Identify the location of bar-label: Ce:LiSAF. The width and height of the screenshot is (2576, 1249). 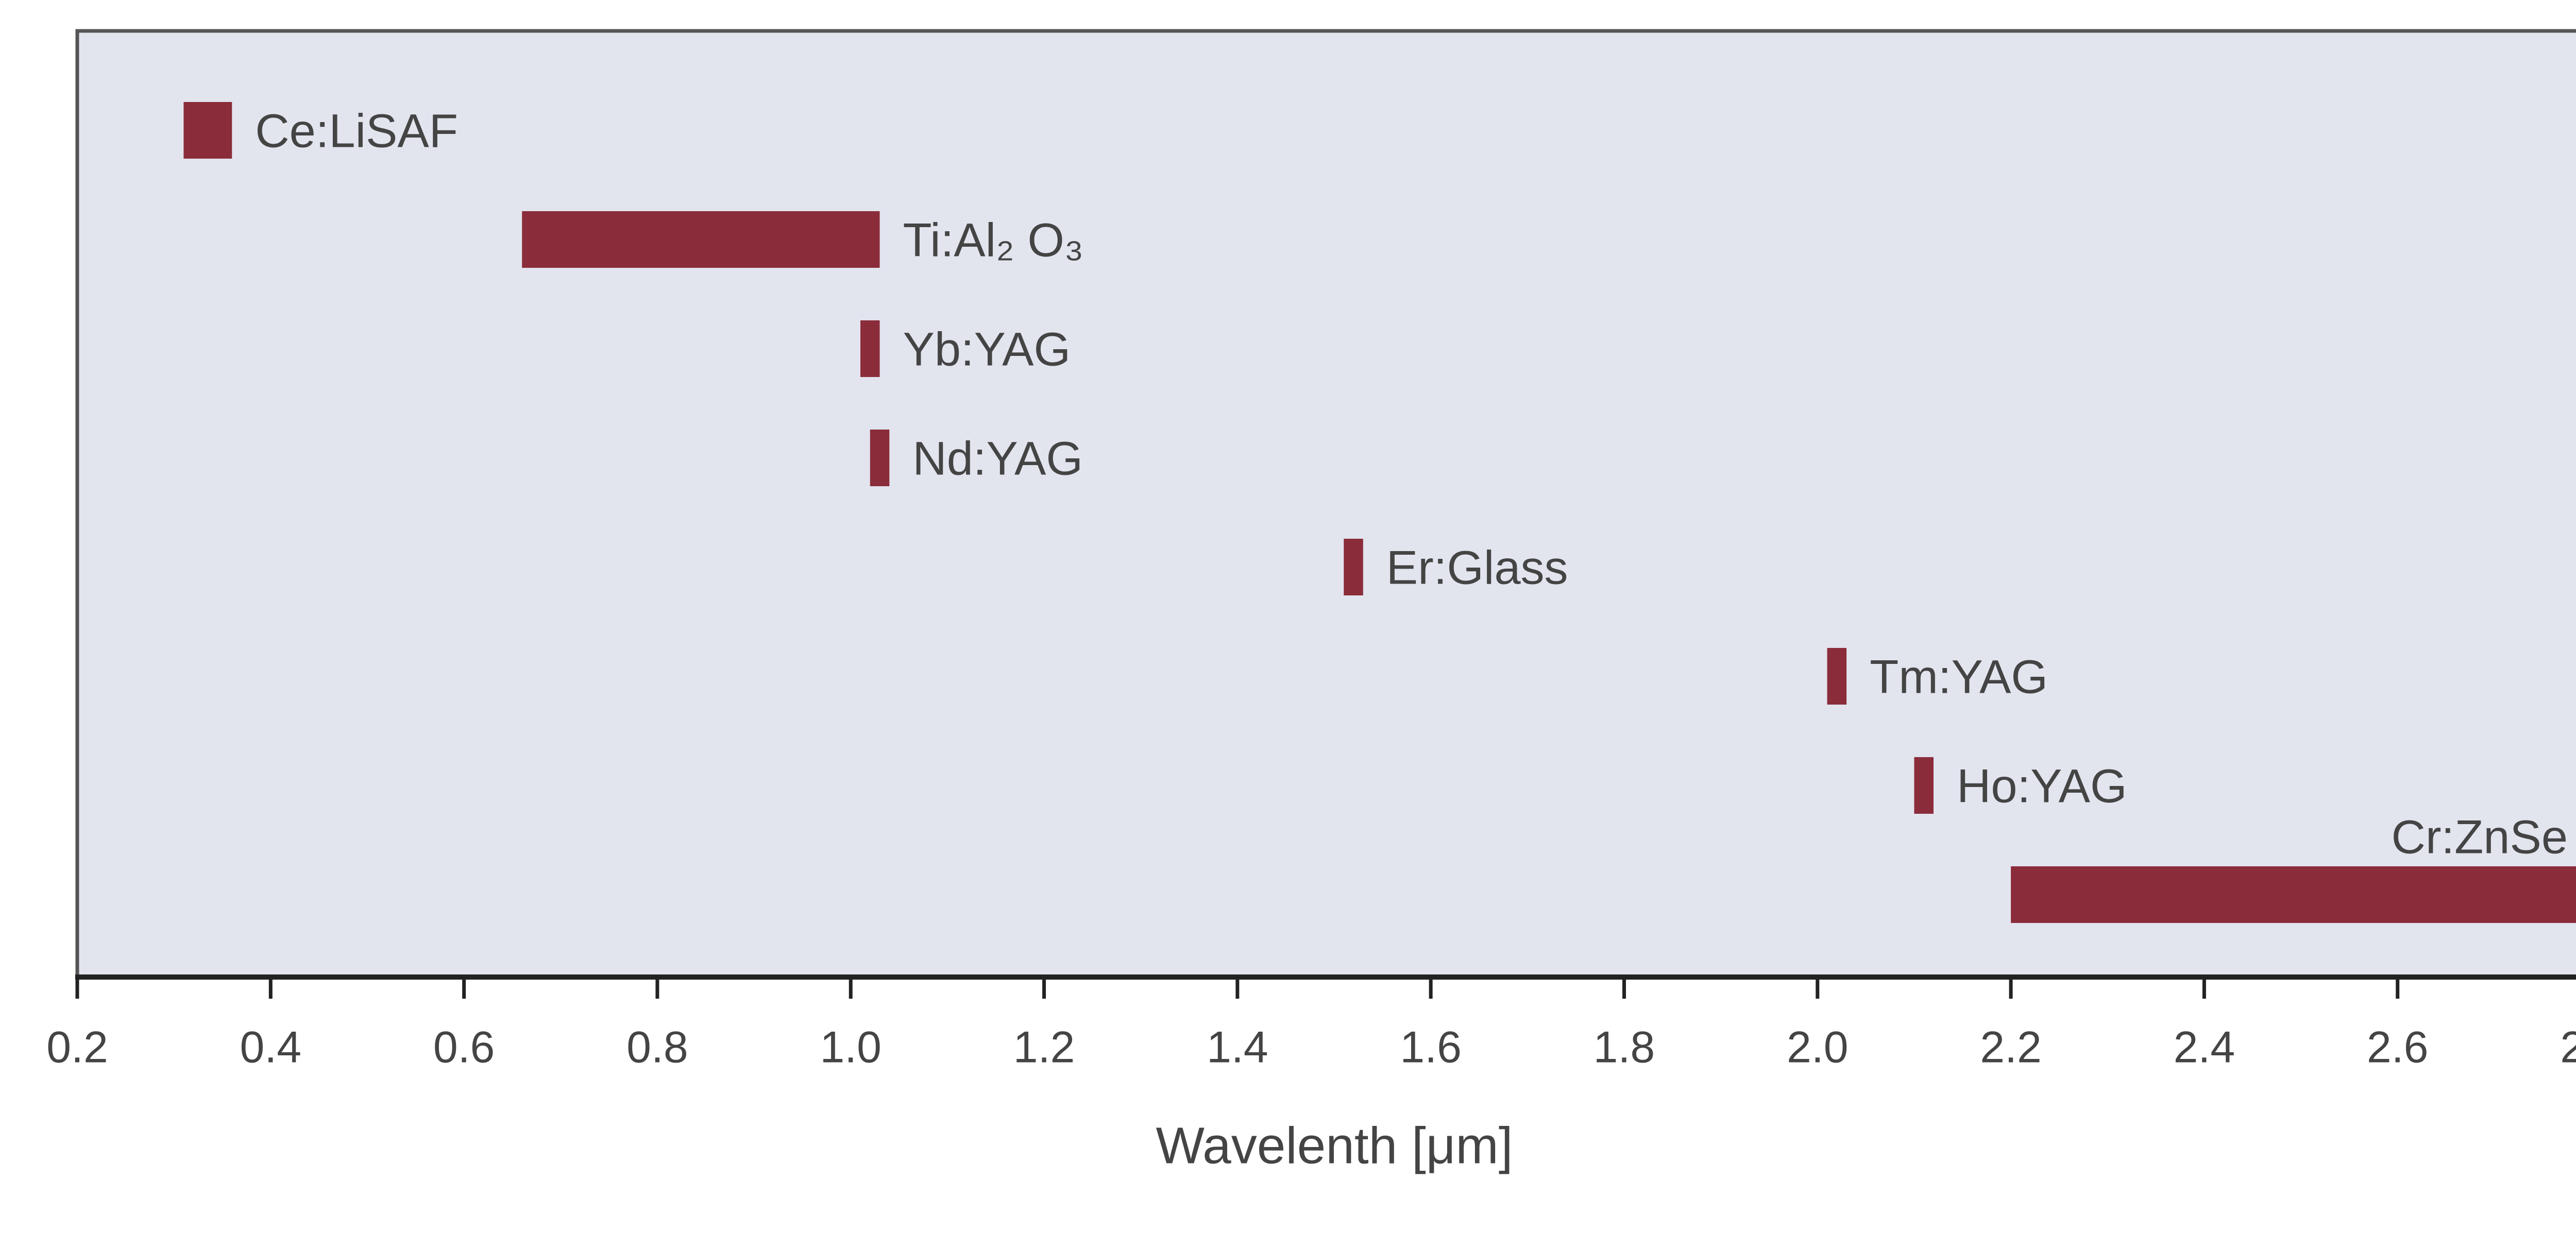
(356, 131).